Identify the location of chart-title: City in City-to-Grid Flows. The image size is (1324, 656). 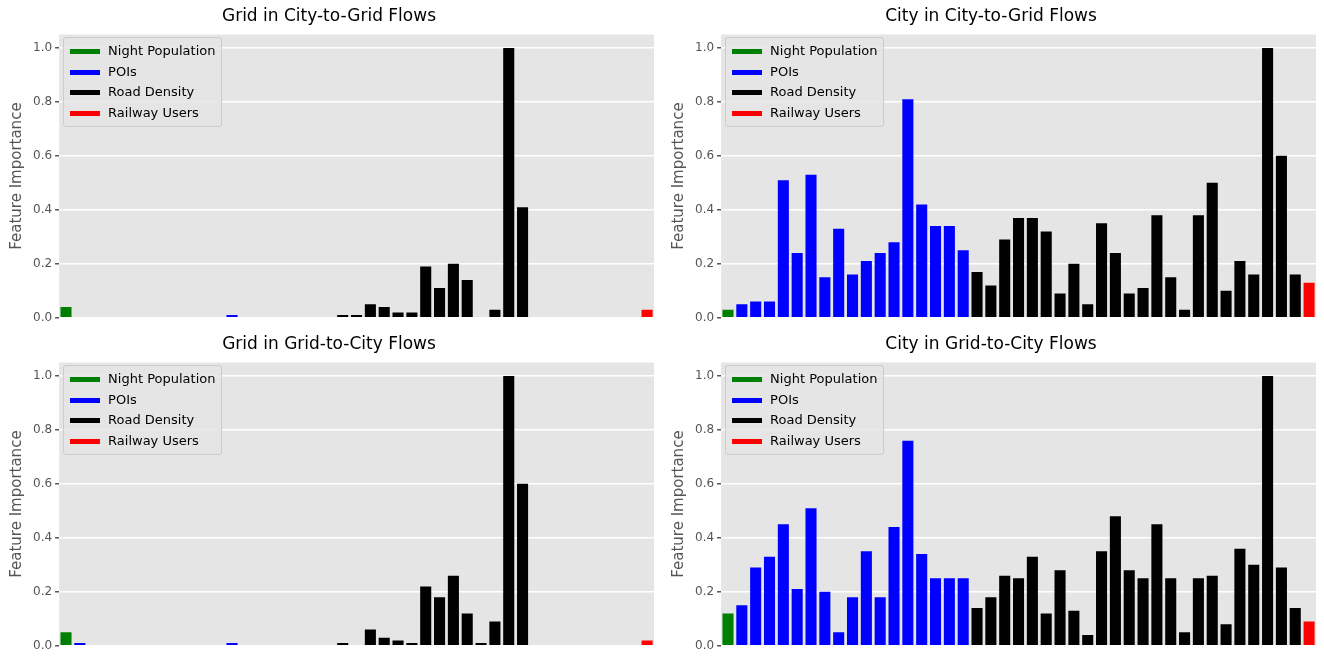
(991, 14).